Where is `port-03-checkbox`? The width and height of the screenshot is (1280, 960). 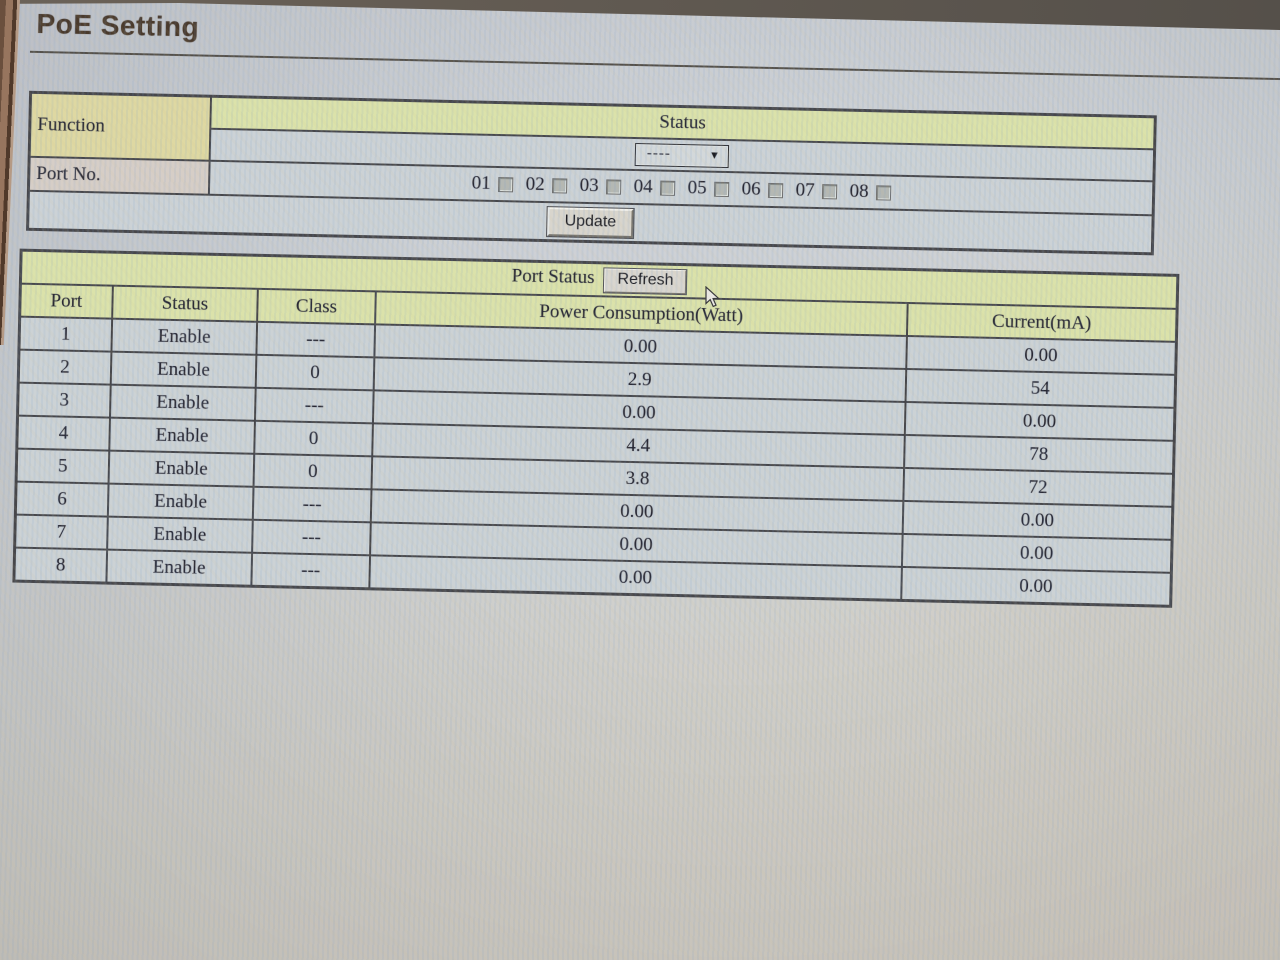 port-03-checkbox is located at coordinates (613, 186).